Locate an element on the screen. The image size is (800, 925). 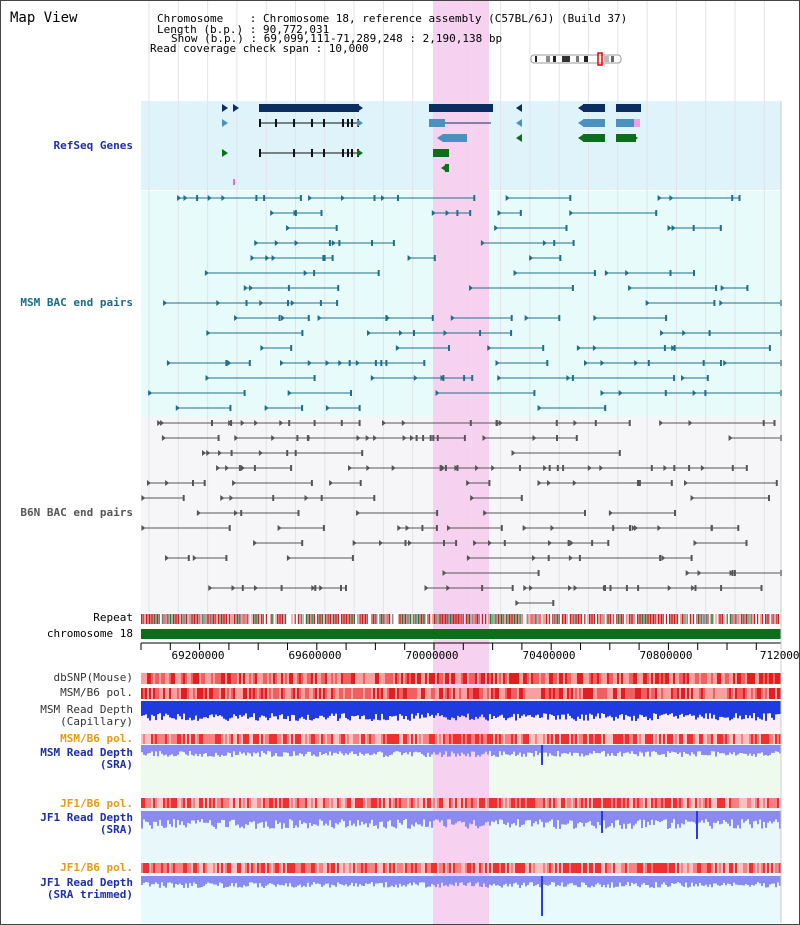
track-label-jf1-depth-sub: (SRA) is located at coordinates (116, 829).